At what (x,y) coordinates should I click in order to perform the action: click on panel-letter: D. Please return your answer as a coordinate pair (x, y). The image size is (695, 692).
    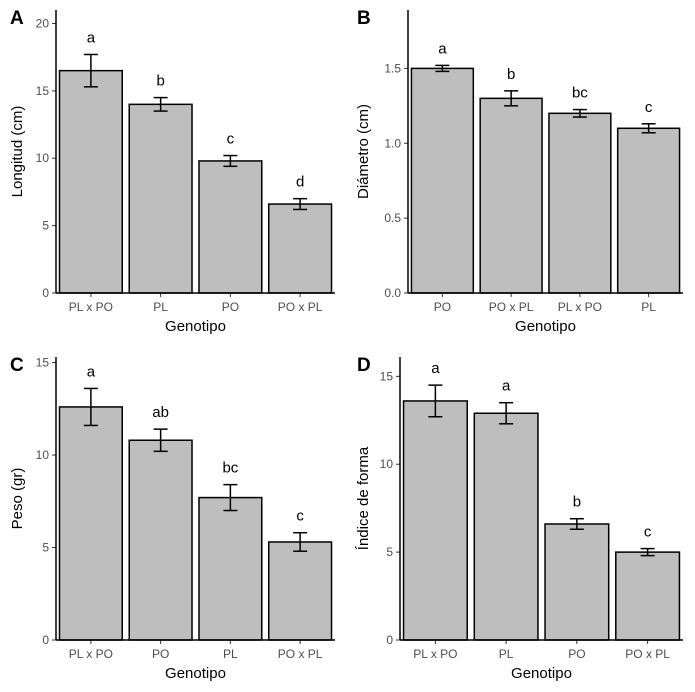
    Looking at the image, I should click on (364, 365).